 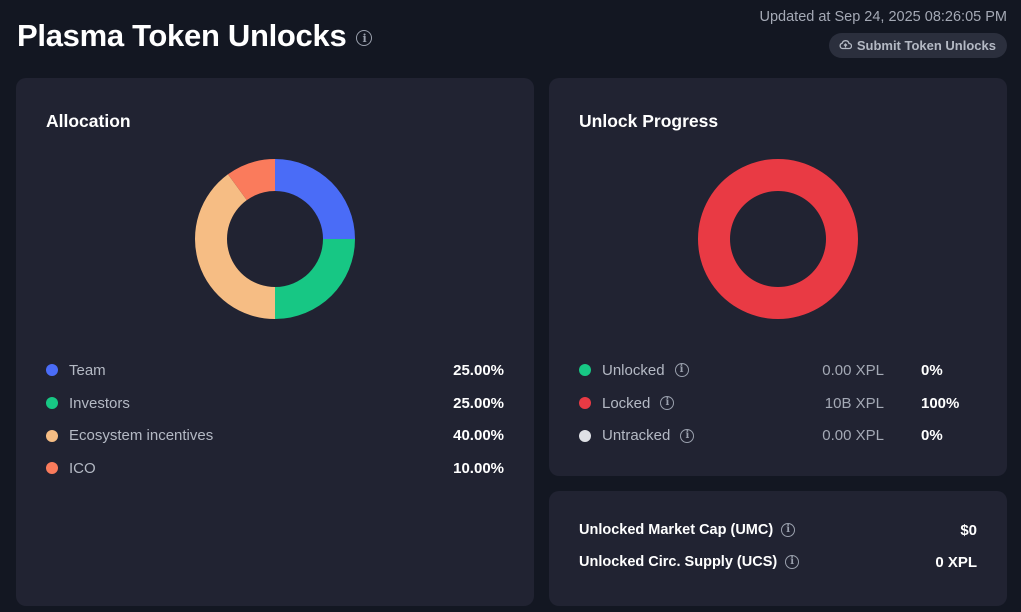 I want to click on ucs-row: Unlocked Circ. Supply (UCS) i 0 XPL, so click(x=778, y=562).